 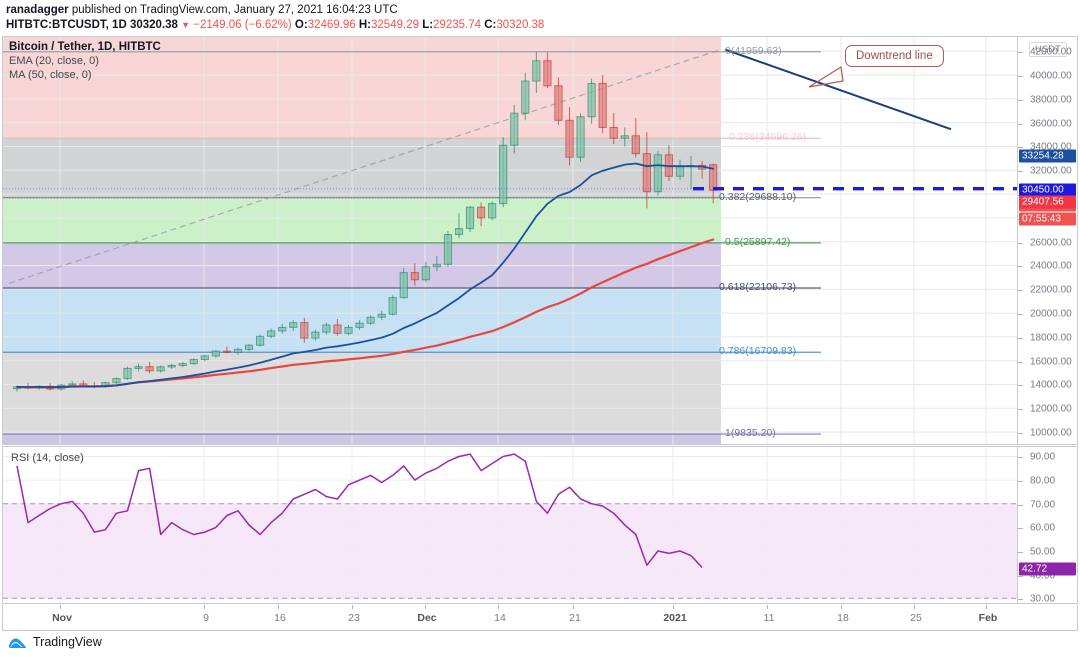 What do you see at coordinates (1051, 290) in the screenshot?
I see `price-tick-label-10: 22000.00` at bounding box center [1051, 290].